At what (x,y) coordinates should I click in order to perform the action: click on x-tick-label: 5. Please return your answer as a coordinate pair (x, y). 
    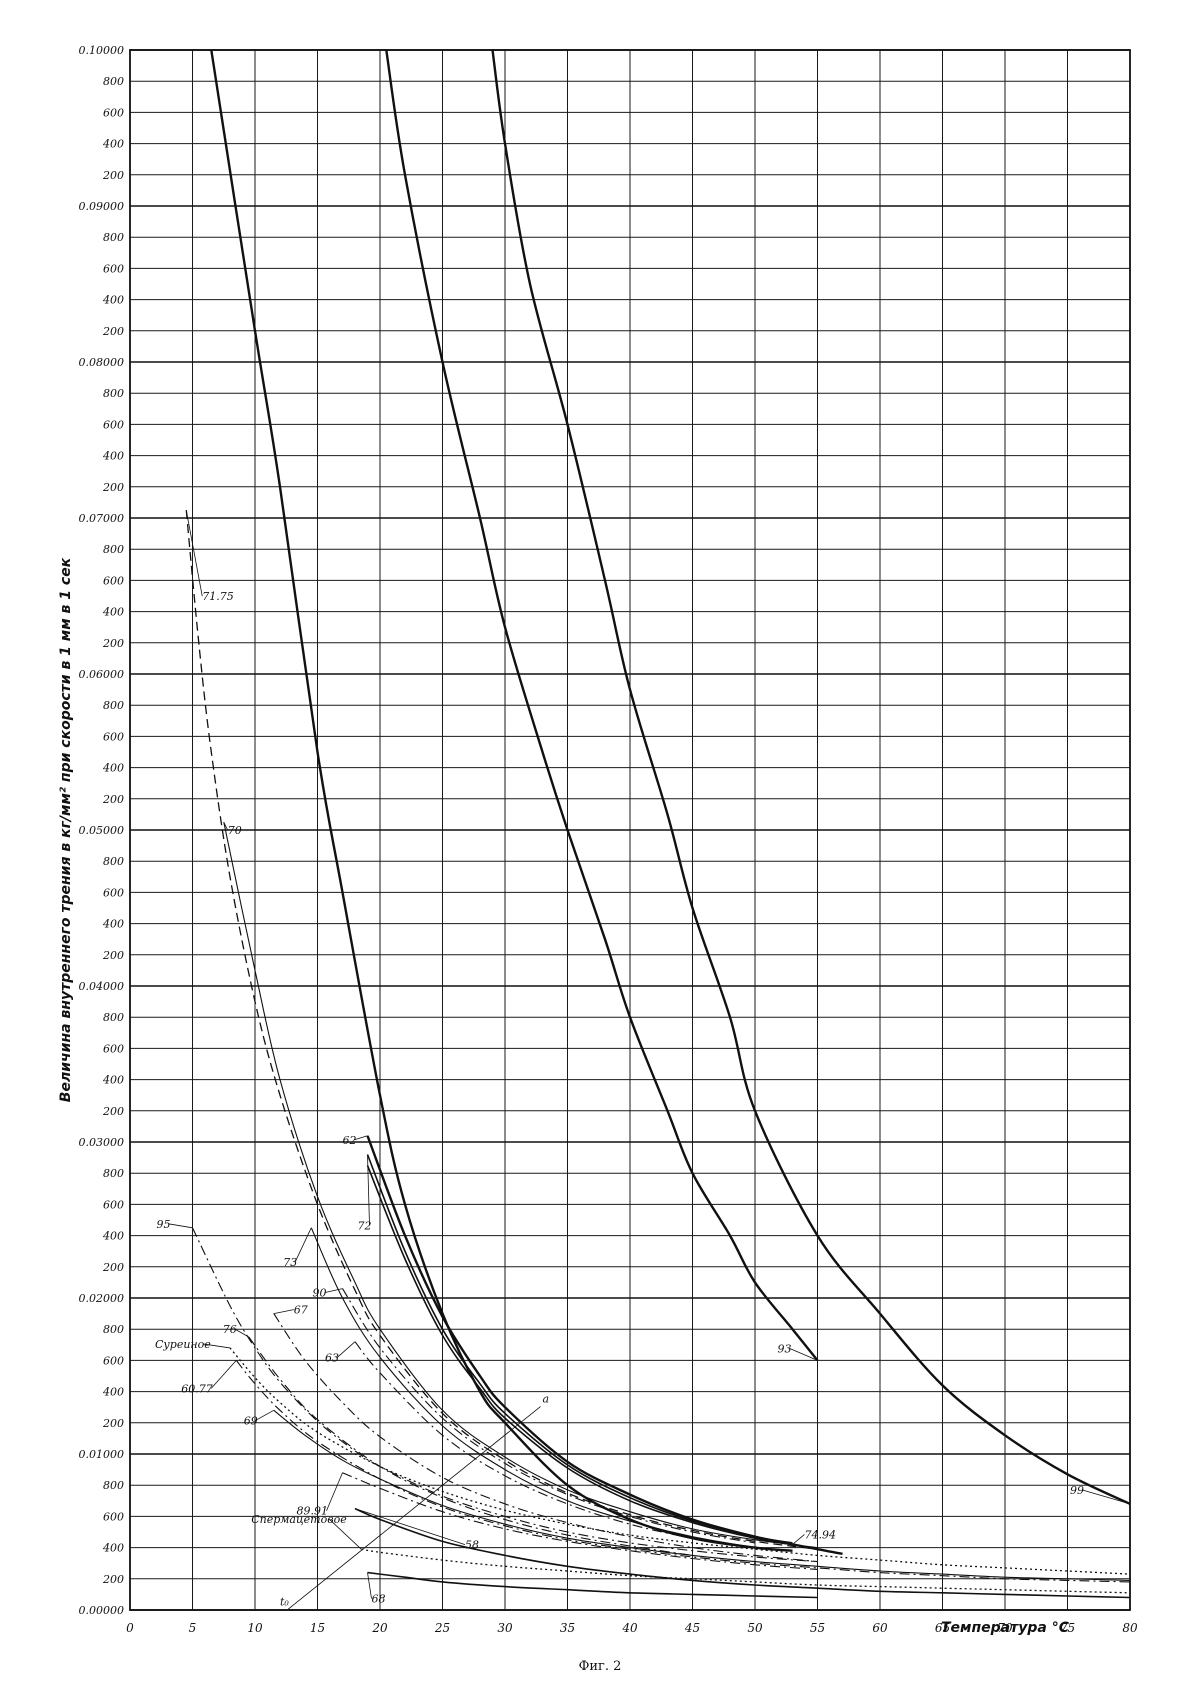
    Looking at the image, I should click on (193, 1628).